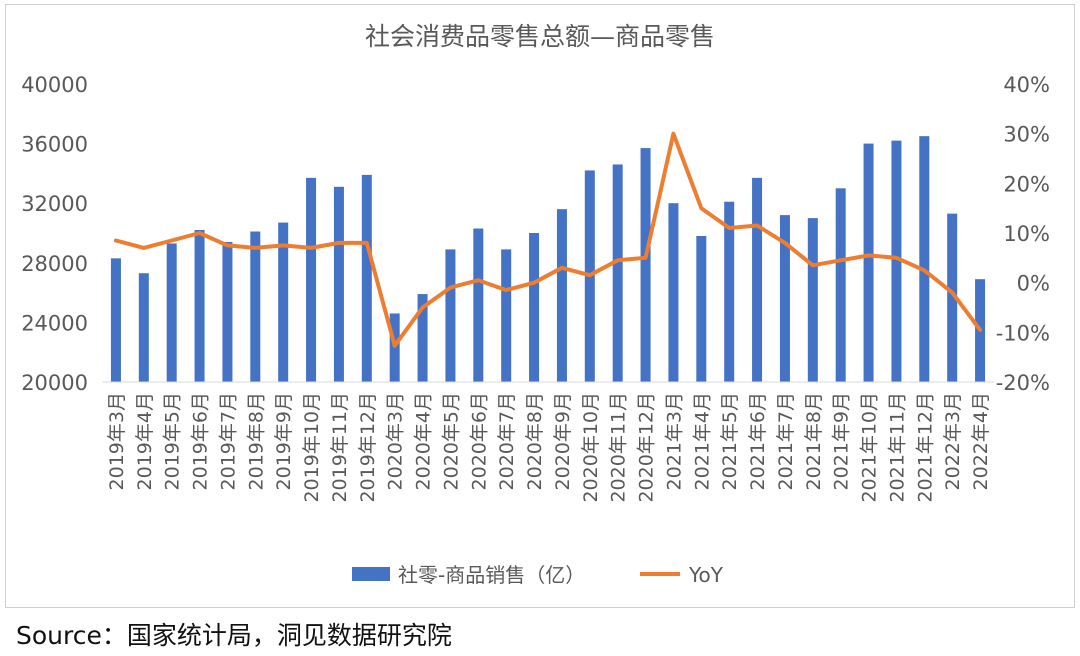  I want to click on x-tick-label: 2021年5月, so click(730, 441).